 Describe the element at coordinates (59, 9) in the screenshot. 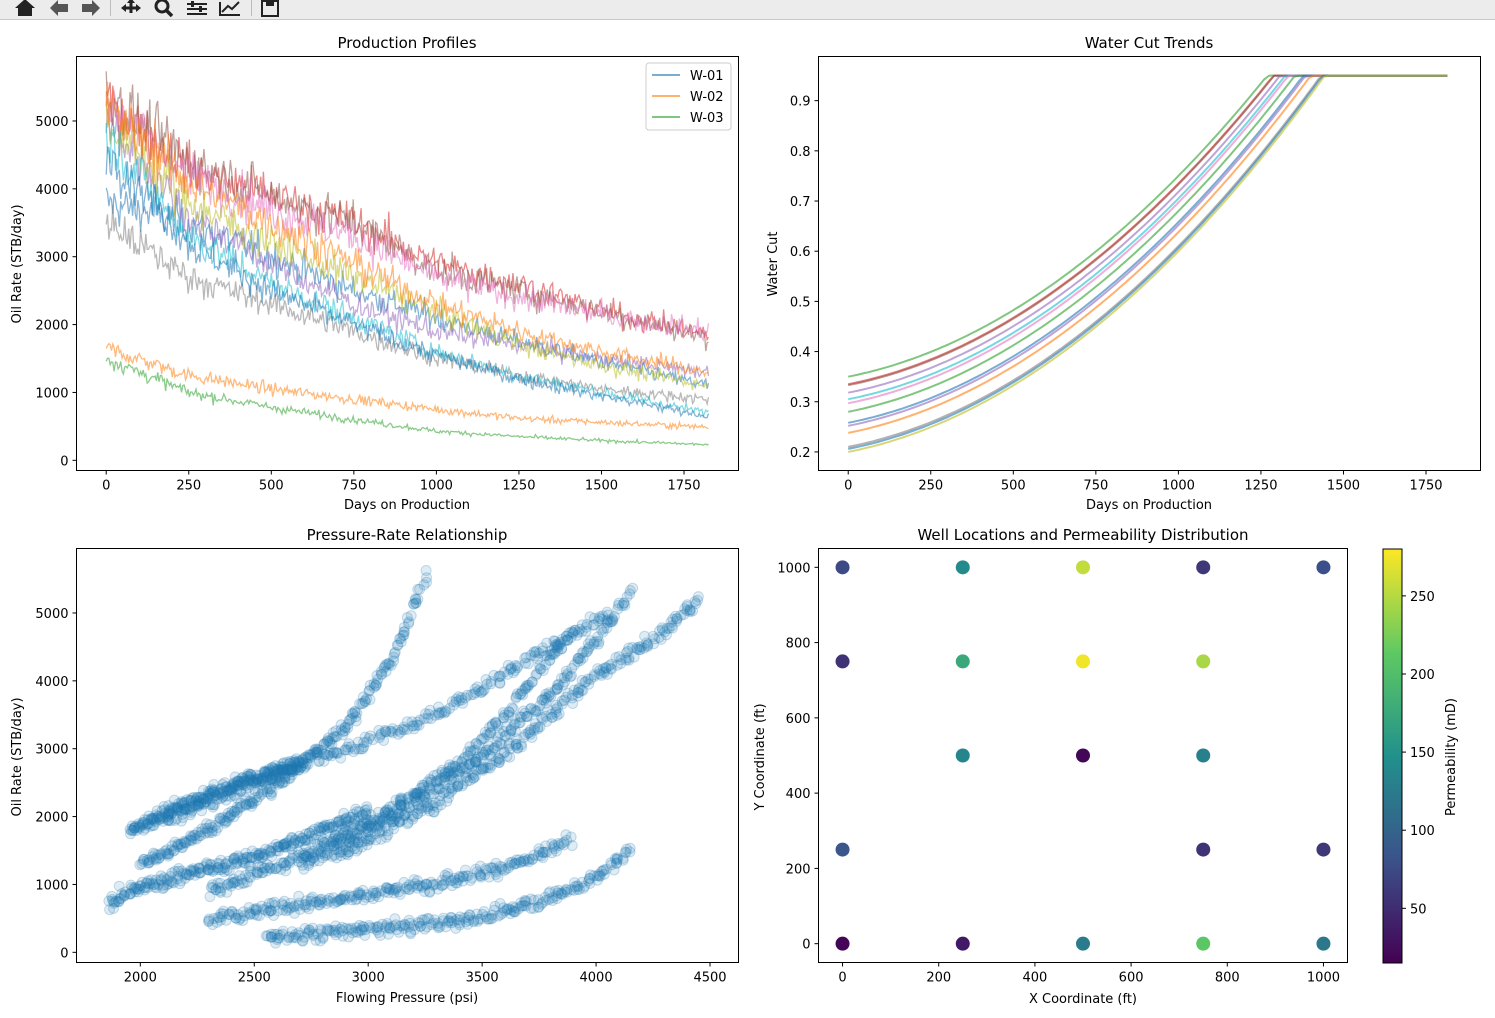

I see `back-arrow-icon` at that location.